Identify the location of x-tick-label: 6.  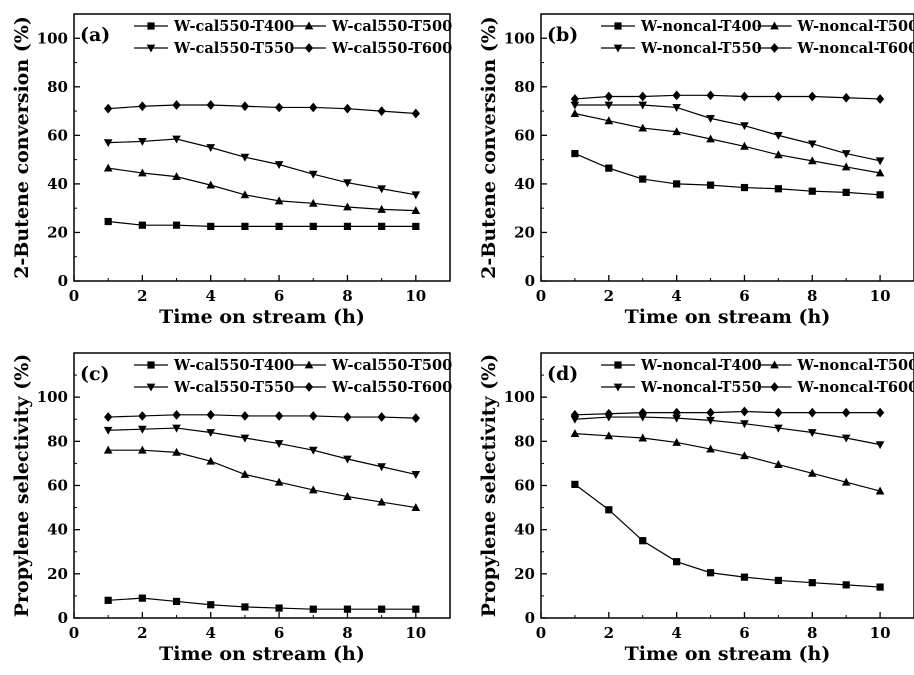
(279, 296).